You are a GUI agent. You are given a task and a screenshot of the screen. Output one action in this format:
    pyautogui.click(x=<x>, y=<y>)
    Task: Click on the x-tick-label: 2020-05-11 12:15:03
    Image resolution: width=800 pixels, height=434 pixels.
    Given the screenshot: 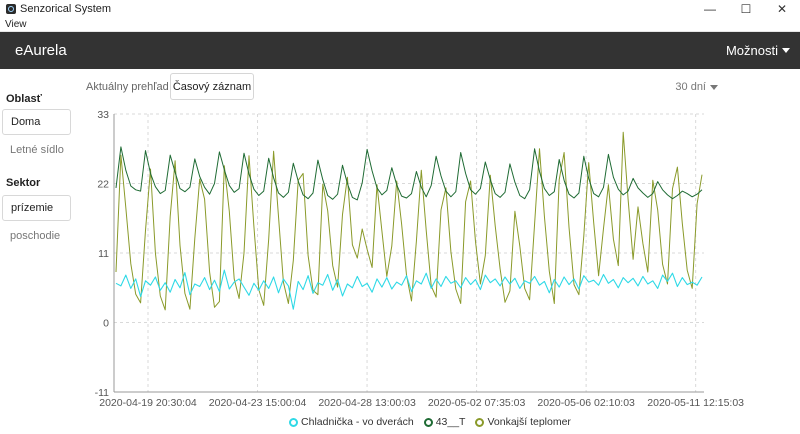 What is the action you would take?
    pyautogui.click(x=695, y=403)
    